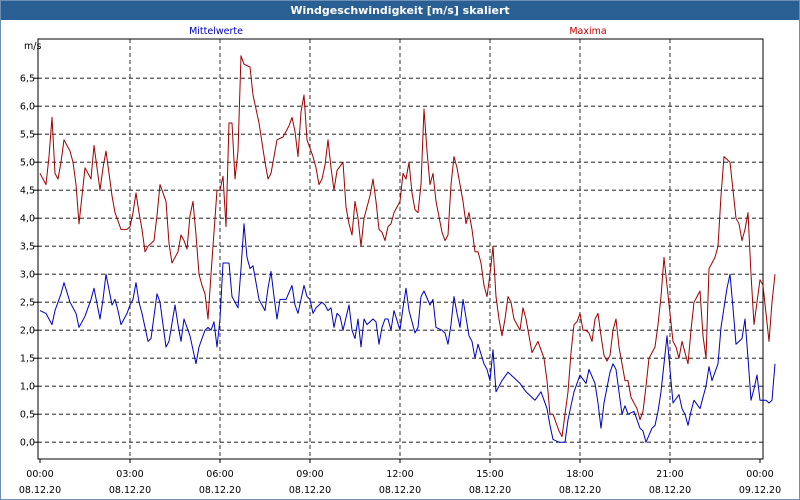  What do you see at coordinates (27, 359) in the screenshot?
I see `y-tick-label: 1,5` at bounding box center [27, 359].